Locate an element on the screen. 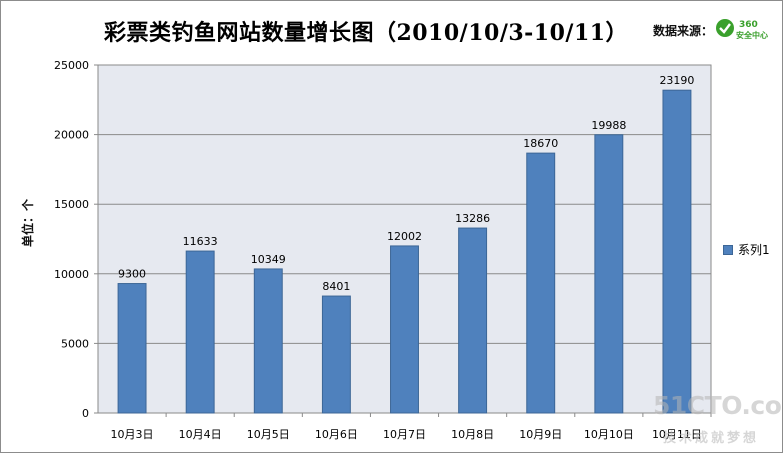 Image resolution: width=783 pixels, height=453 pixels. x-tick-label: 10月7日 is located at coordinates (404, 434).